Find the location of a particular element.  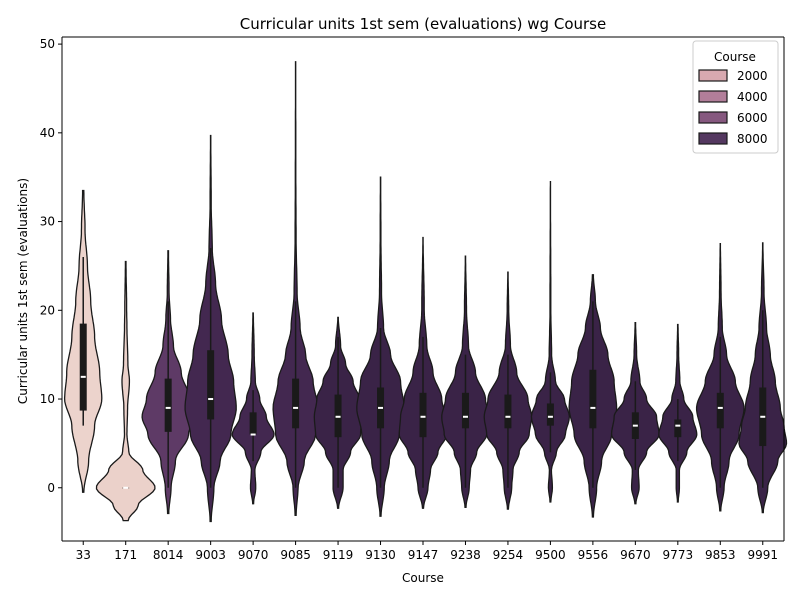

legend-label-2000: 2000 is located at coordinates (752, 76).